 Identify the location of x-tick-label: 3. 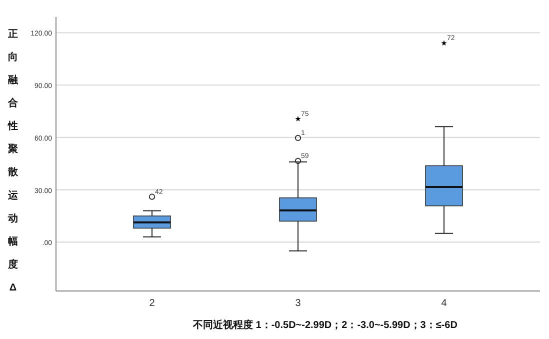
(298, 303).